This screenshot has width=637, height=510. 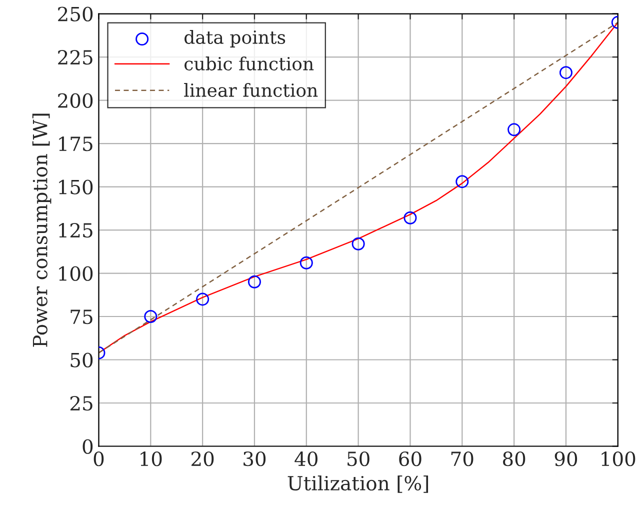 What do you see at coordinates (75, 230) in the screenshot?
I see `y-tick-label: 125` at bounding box center [75, 230].